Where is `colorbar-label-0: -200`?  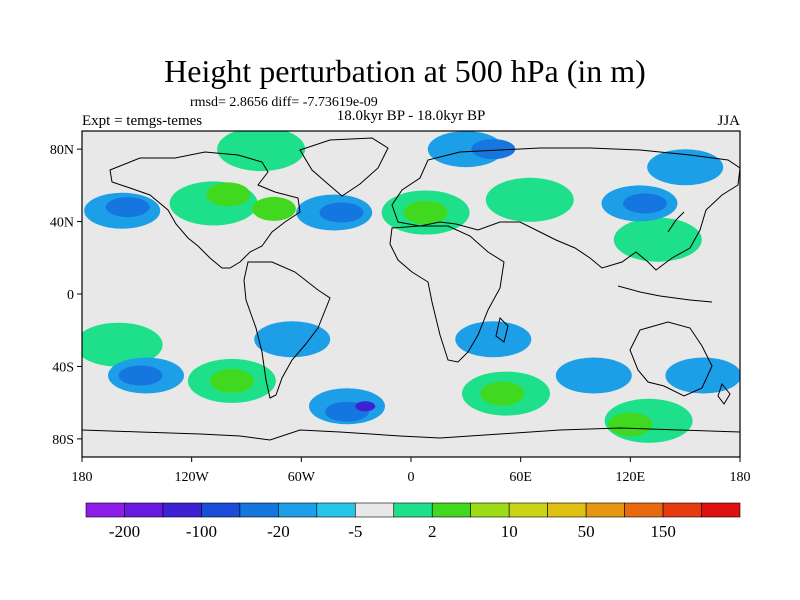 colorbar-label-0: -200 is located at coordinates (124, 531).